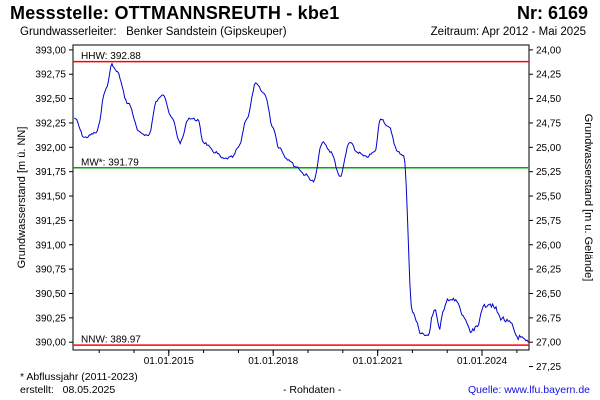 Image resolution: width=600 pixels, height=400 pixels. What do you see at coordinates (482, 361) in the screenshot?
I see `x-tick-label: 01.01.2024` at bounding box center [482, 361].